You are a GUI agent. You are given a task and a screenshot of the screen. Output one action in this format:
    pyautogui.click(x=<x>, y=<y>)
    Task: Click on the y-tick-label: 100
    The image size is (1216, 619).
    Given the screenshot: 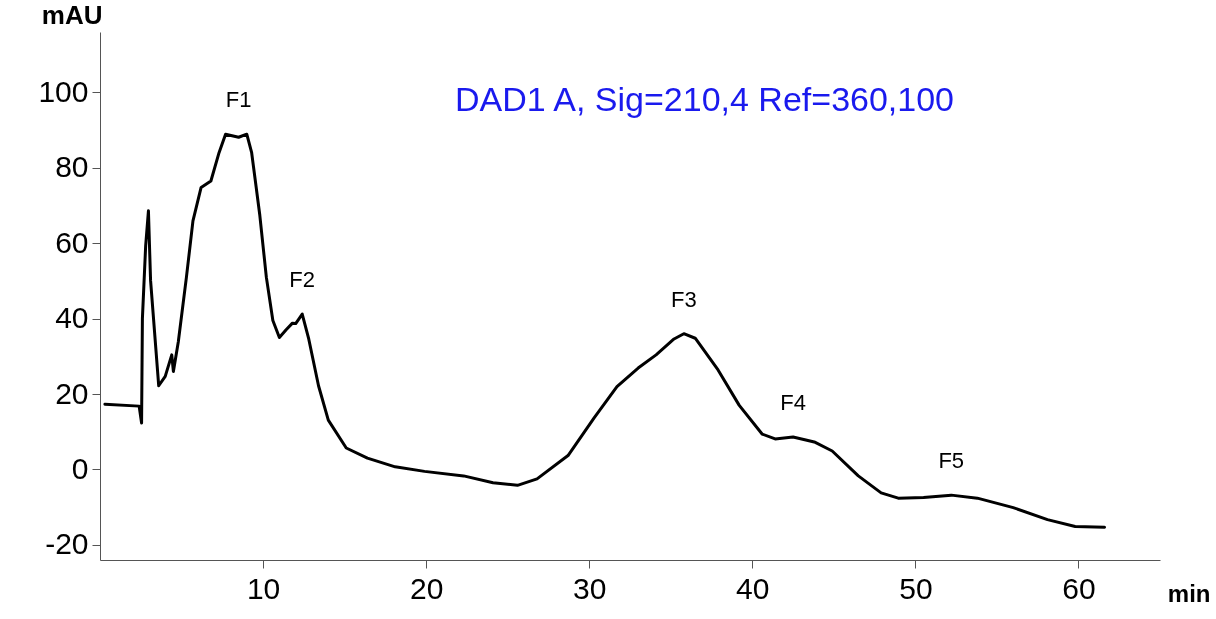 What is the action you would take?
    pyautogui.click(x=63, y=91)
    